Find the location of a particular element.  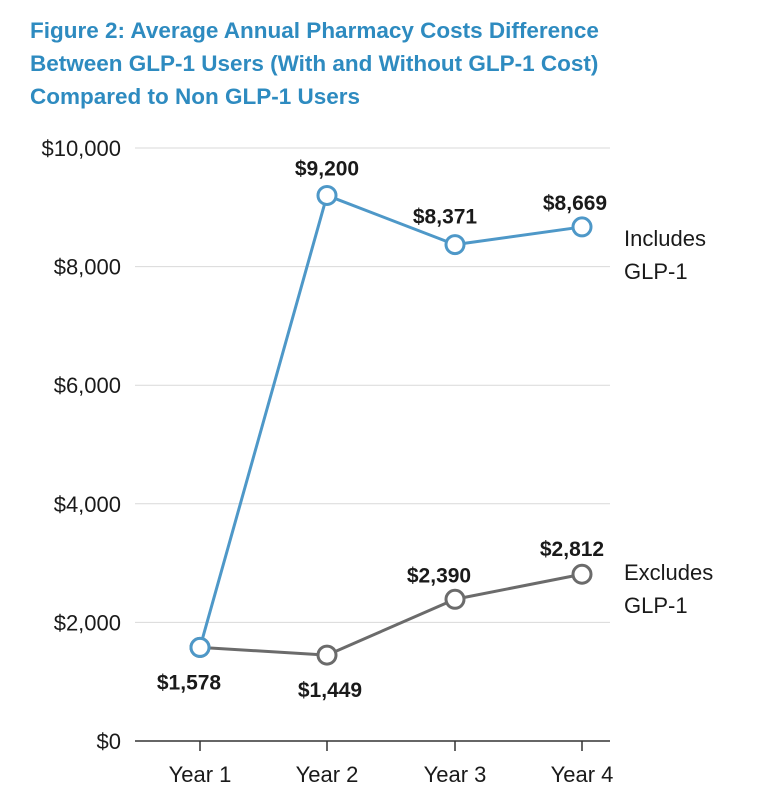

data-label: $1,578 is located at coordinates (189, 682).